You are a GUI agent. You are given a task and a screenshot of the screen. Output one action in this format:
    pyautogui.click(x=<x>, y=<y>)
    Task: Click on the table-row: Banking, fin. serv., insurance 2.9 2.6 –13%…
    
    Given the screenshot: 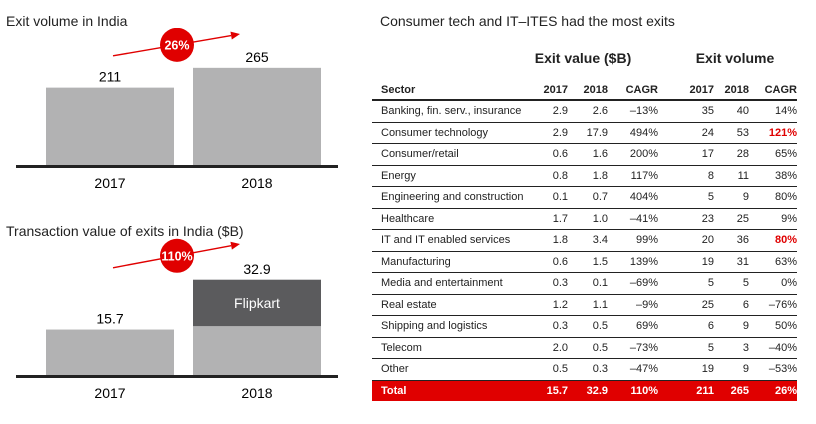 What is the action you would take?
    pyautogui.click(x=584, y=111)
    